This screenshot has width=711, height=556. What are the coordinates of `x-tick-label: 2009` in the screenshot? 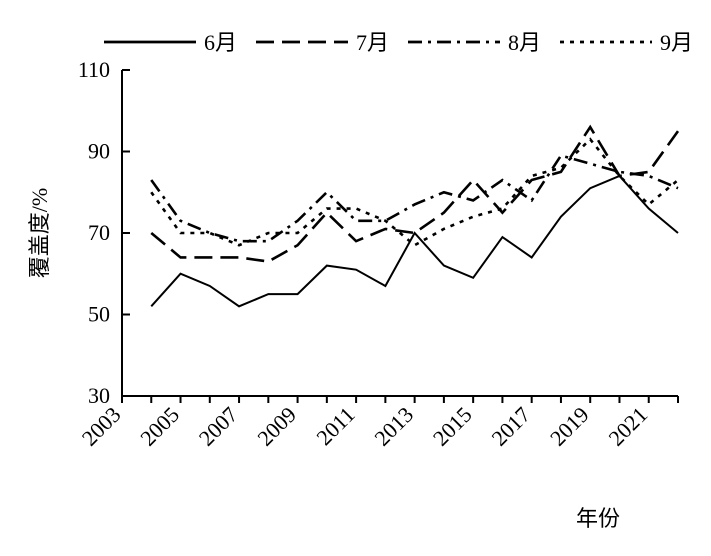 It's located at (276, 426).